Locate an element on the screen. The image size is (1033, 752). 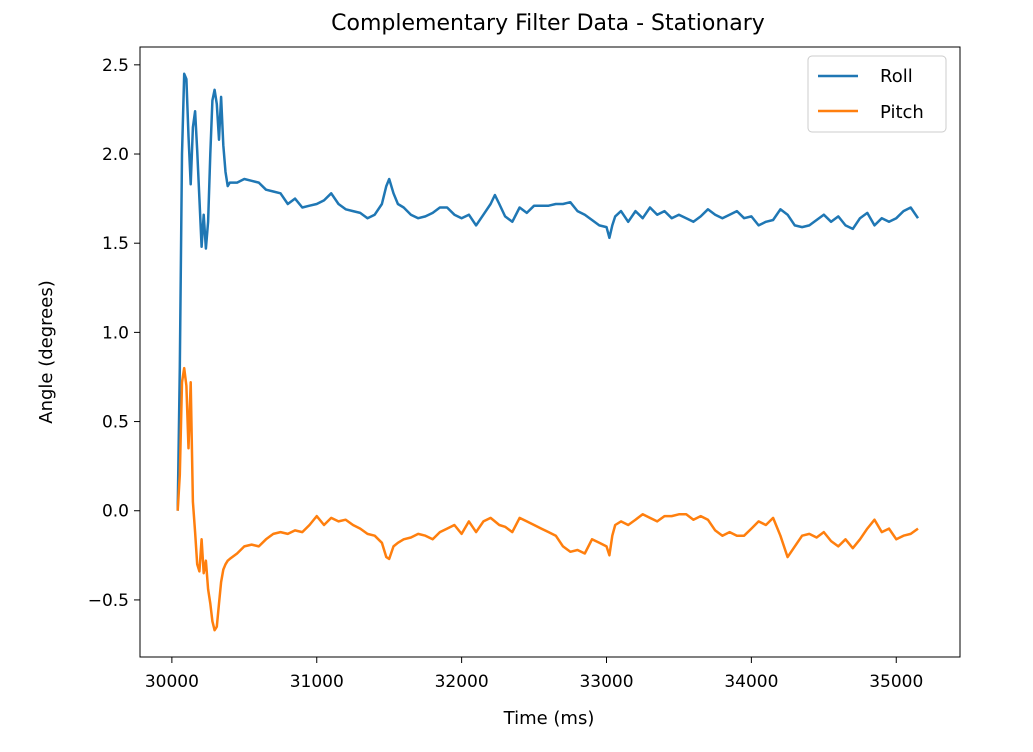
y-tick-label: 2.5 is located at coordinates (115, 66).